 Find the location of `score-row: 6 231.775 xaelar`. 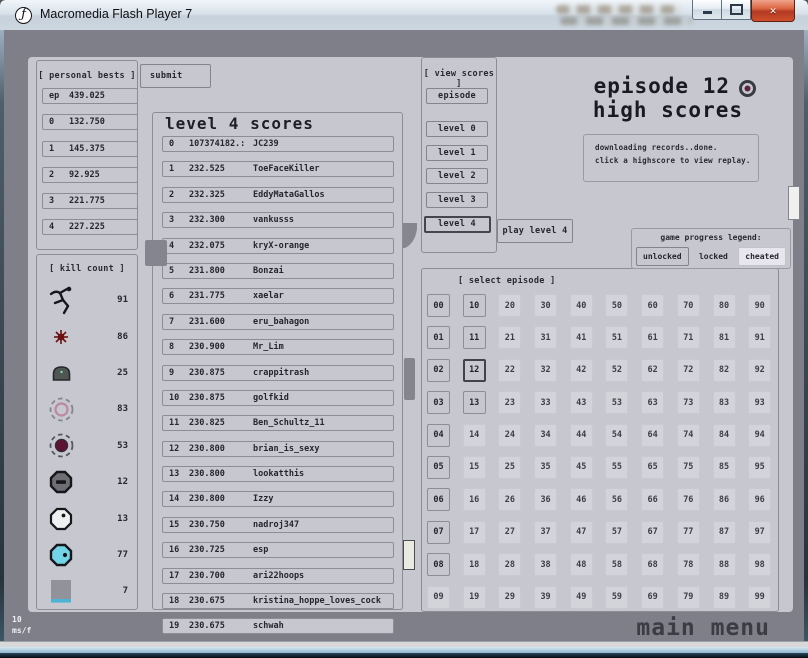

score-row: 6 231.775 xaelar is located at coordinates (278, 296).